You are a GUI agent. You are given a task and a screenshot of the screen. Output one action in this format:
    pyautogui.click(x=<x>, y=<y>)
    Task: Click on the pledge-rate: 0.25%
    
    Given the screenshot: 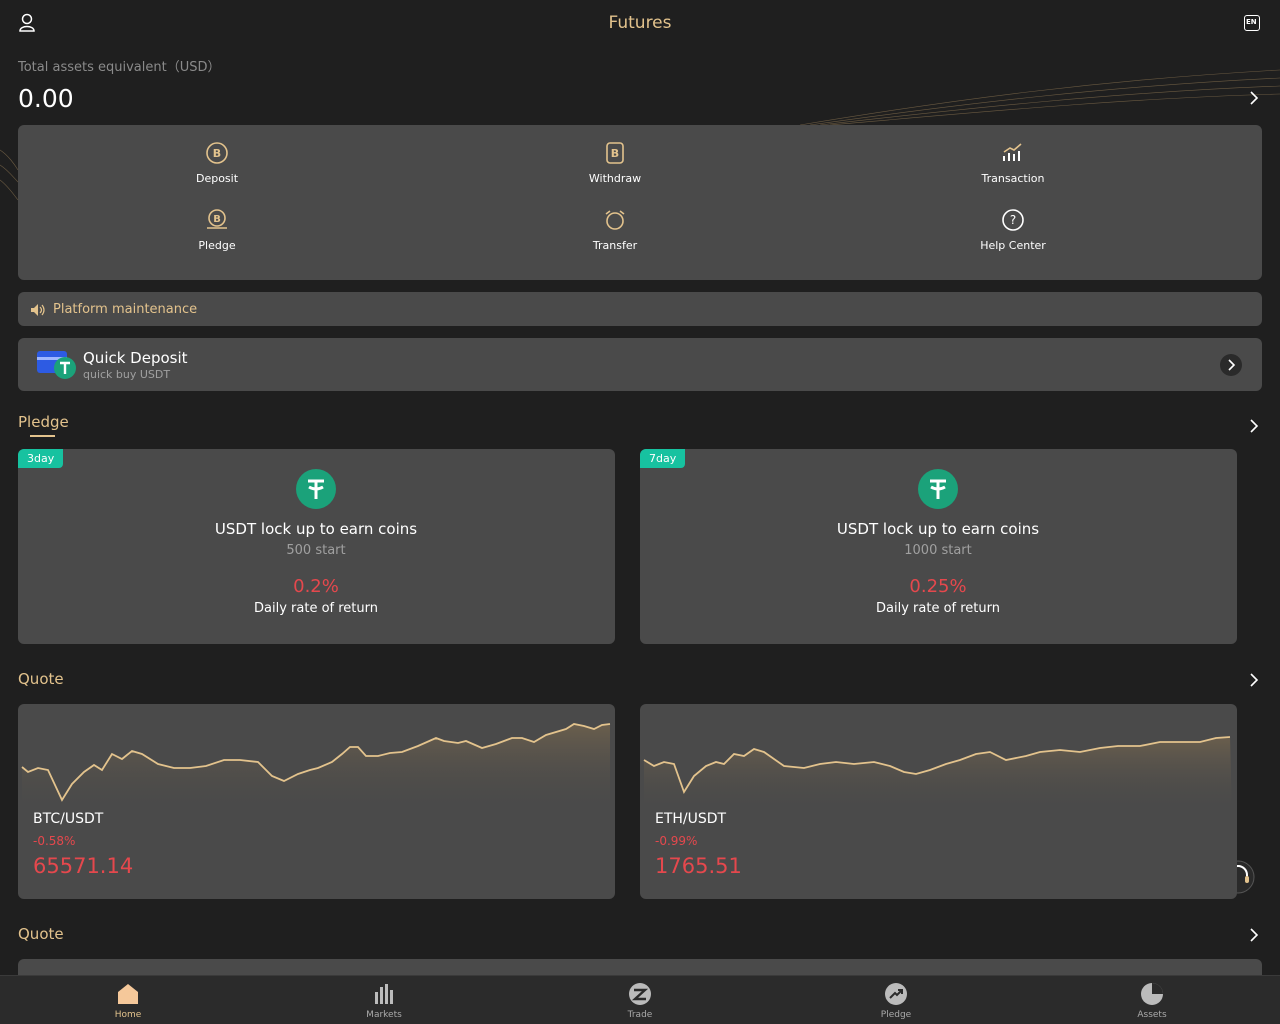 What is the action you would take?
    pyautogui.click(x=938, y=586)
    